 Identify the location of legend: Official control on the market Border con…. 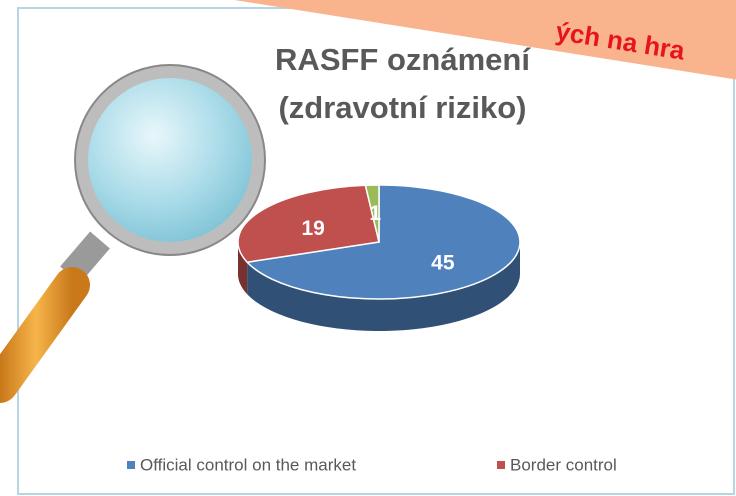
(372, 464).